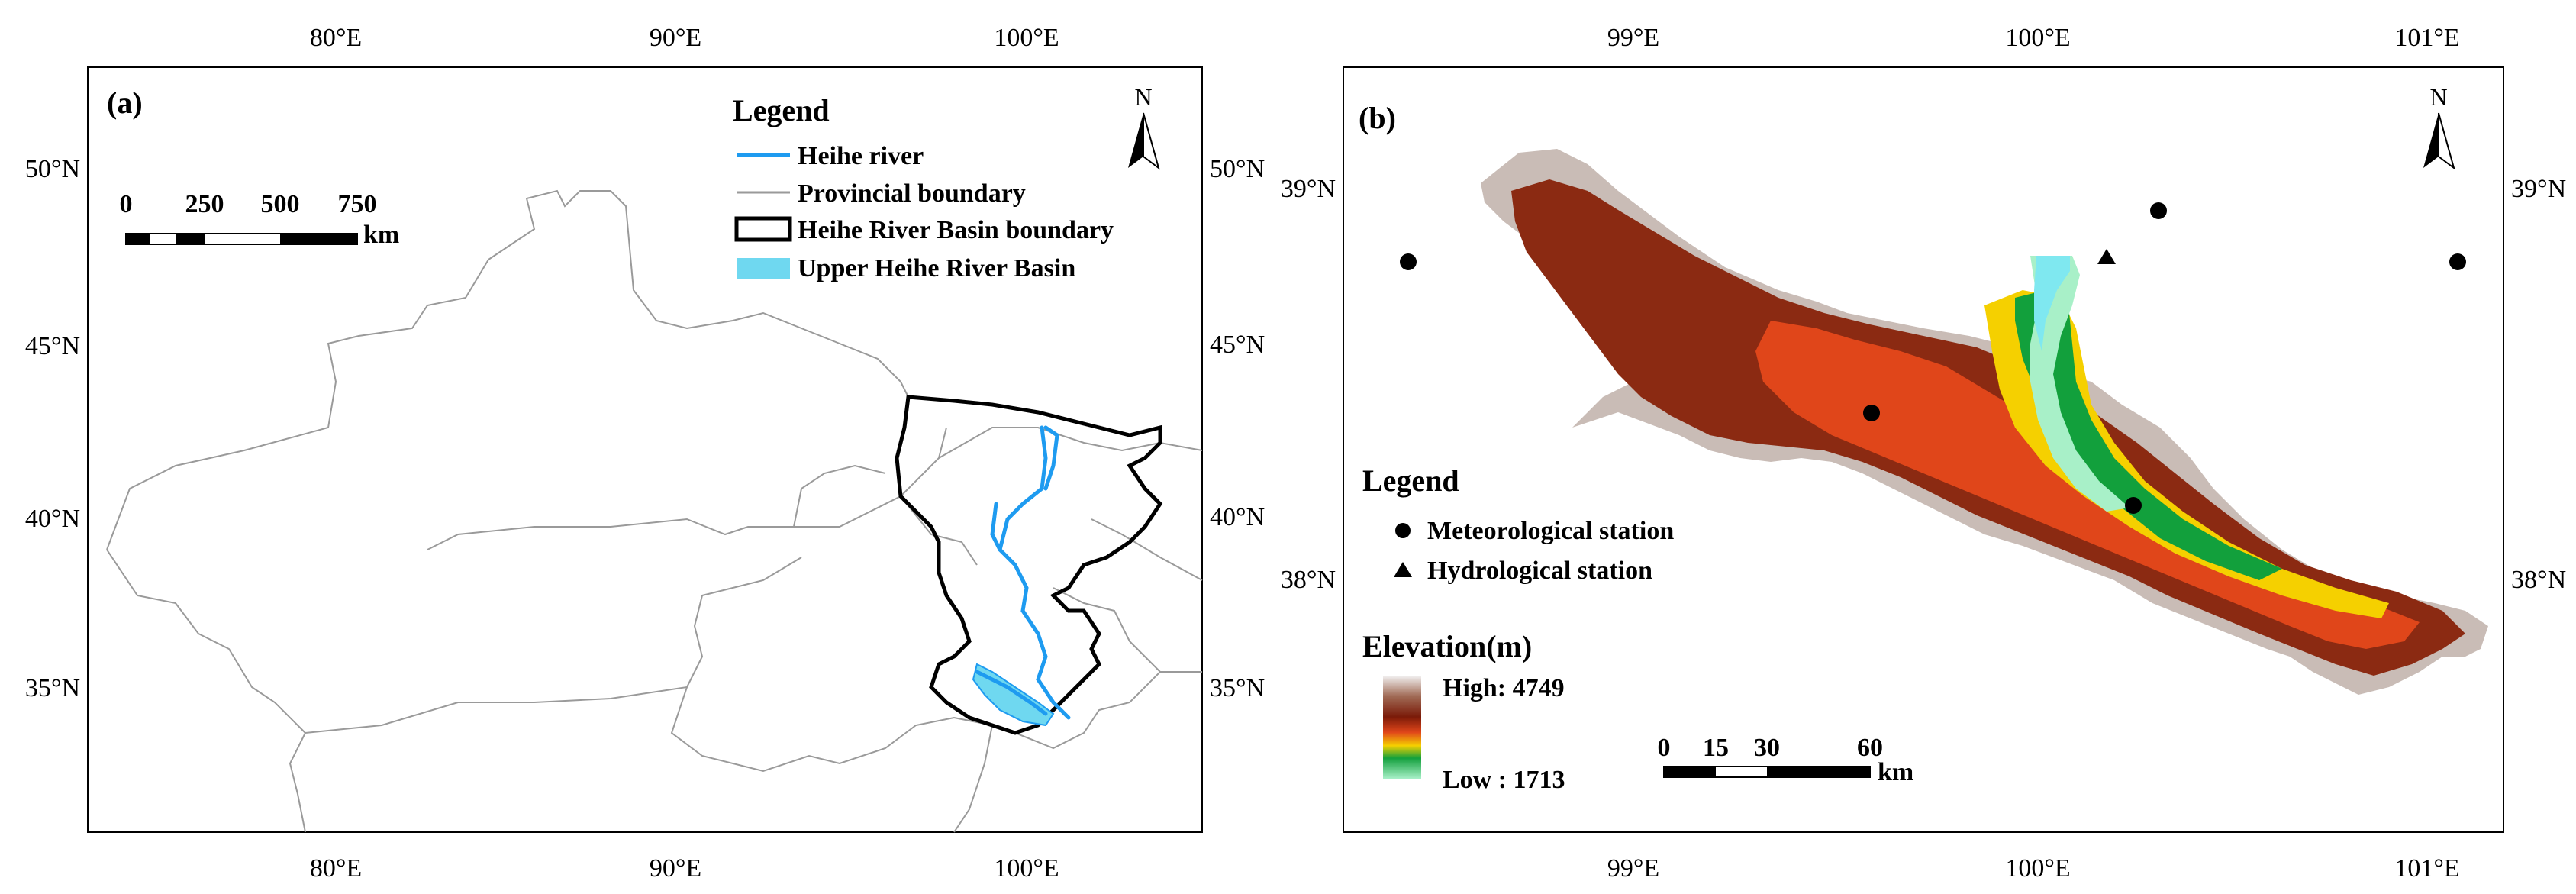 Image resolution: width=2576 pixels, height=894 pixels. What do you see at coordinates (1633, 38) in the screenshot?
I see `tick-b-top-99: 99°E` at bounding box center [1633, 38].